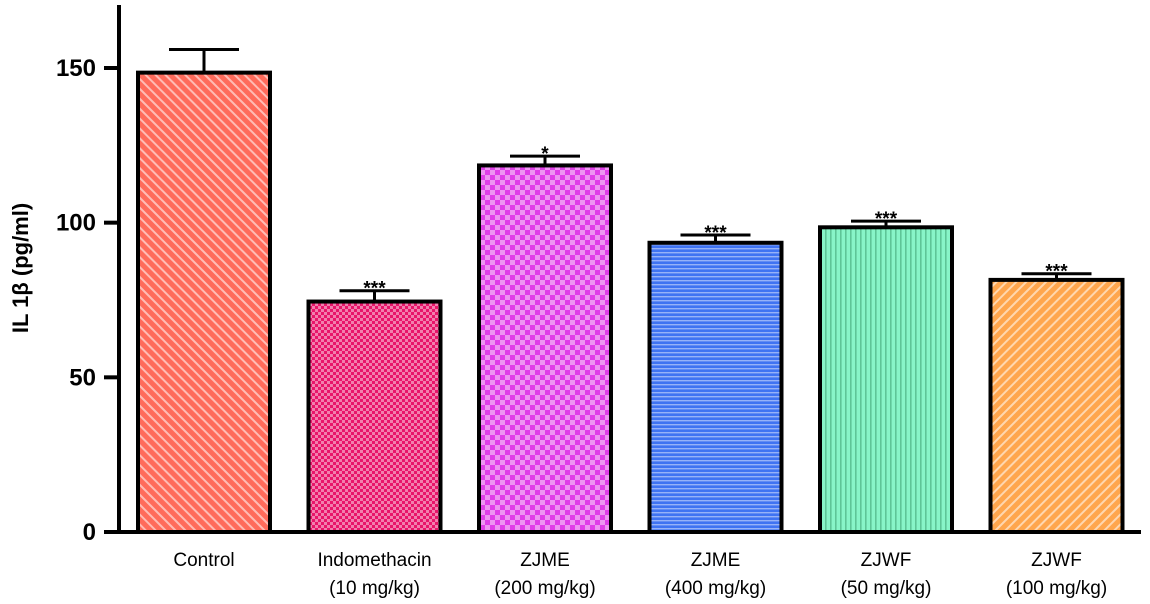  I want to click on category-label: Control, so click(203, 560).